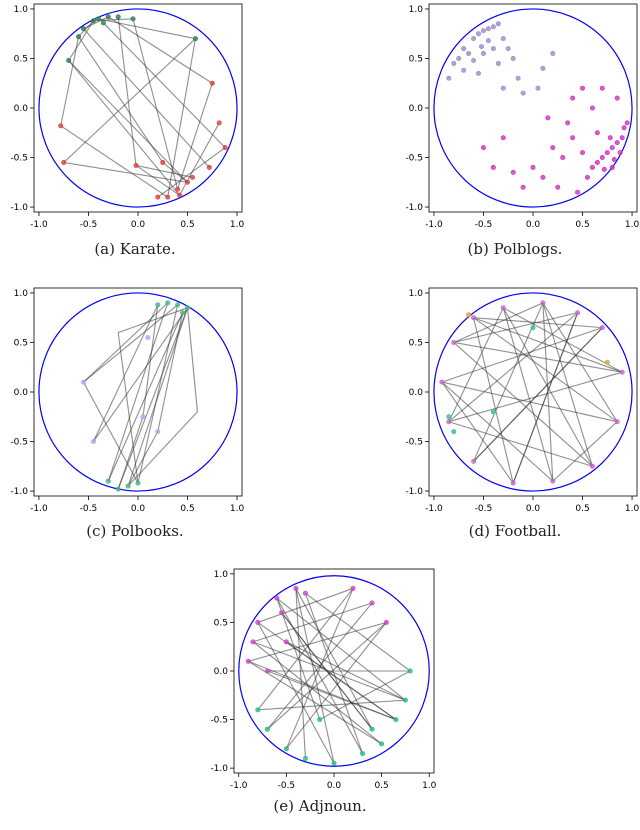 This screenshot has height=830, width=640. I want to click on x-tick-label: 0.0, so click(533, 225).